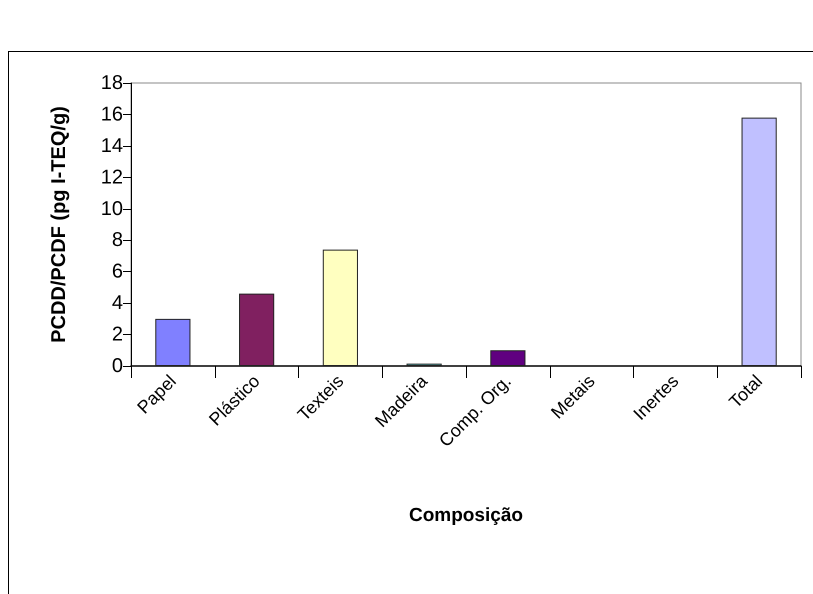  I want to click on y-tick-label: 12, so click(111, 177).